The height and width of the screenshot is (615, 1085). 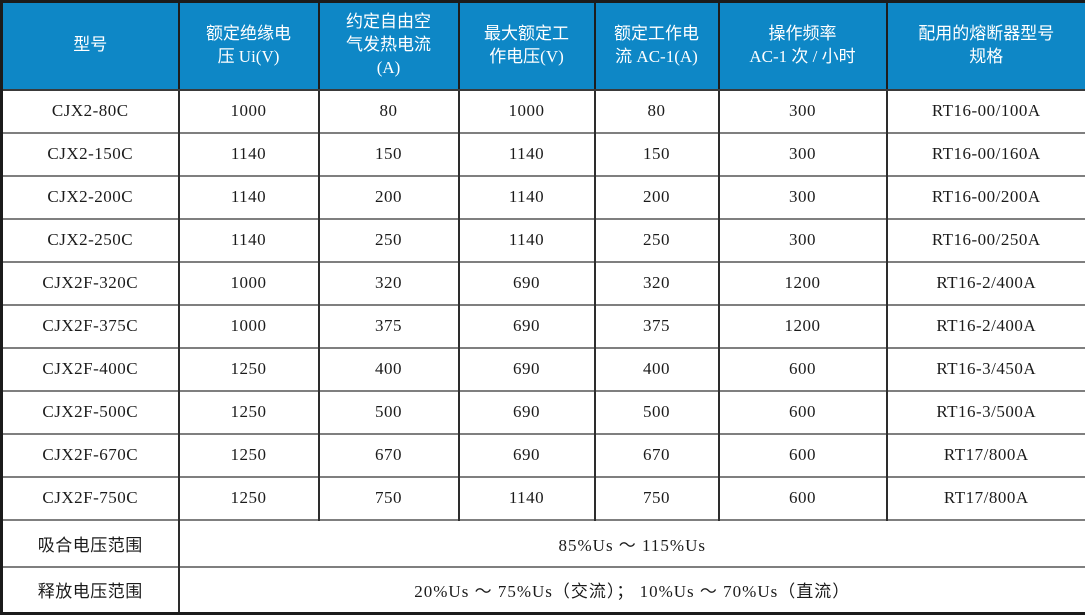 What do you see at coordinates (986, 240) in the screenshot?
I see `cell-fuse: RT16-00/250A` at bounding box center [986, 240].